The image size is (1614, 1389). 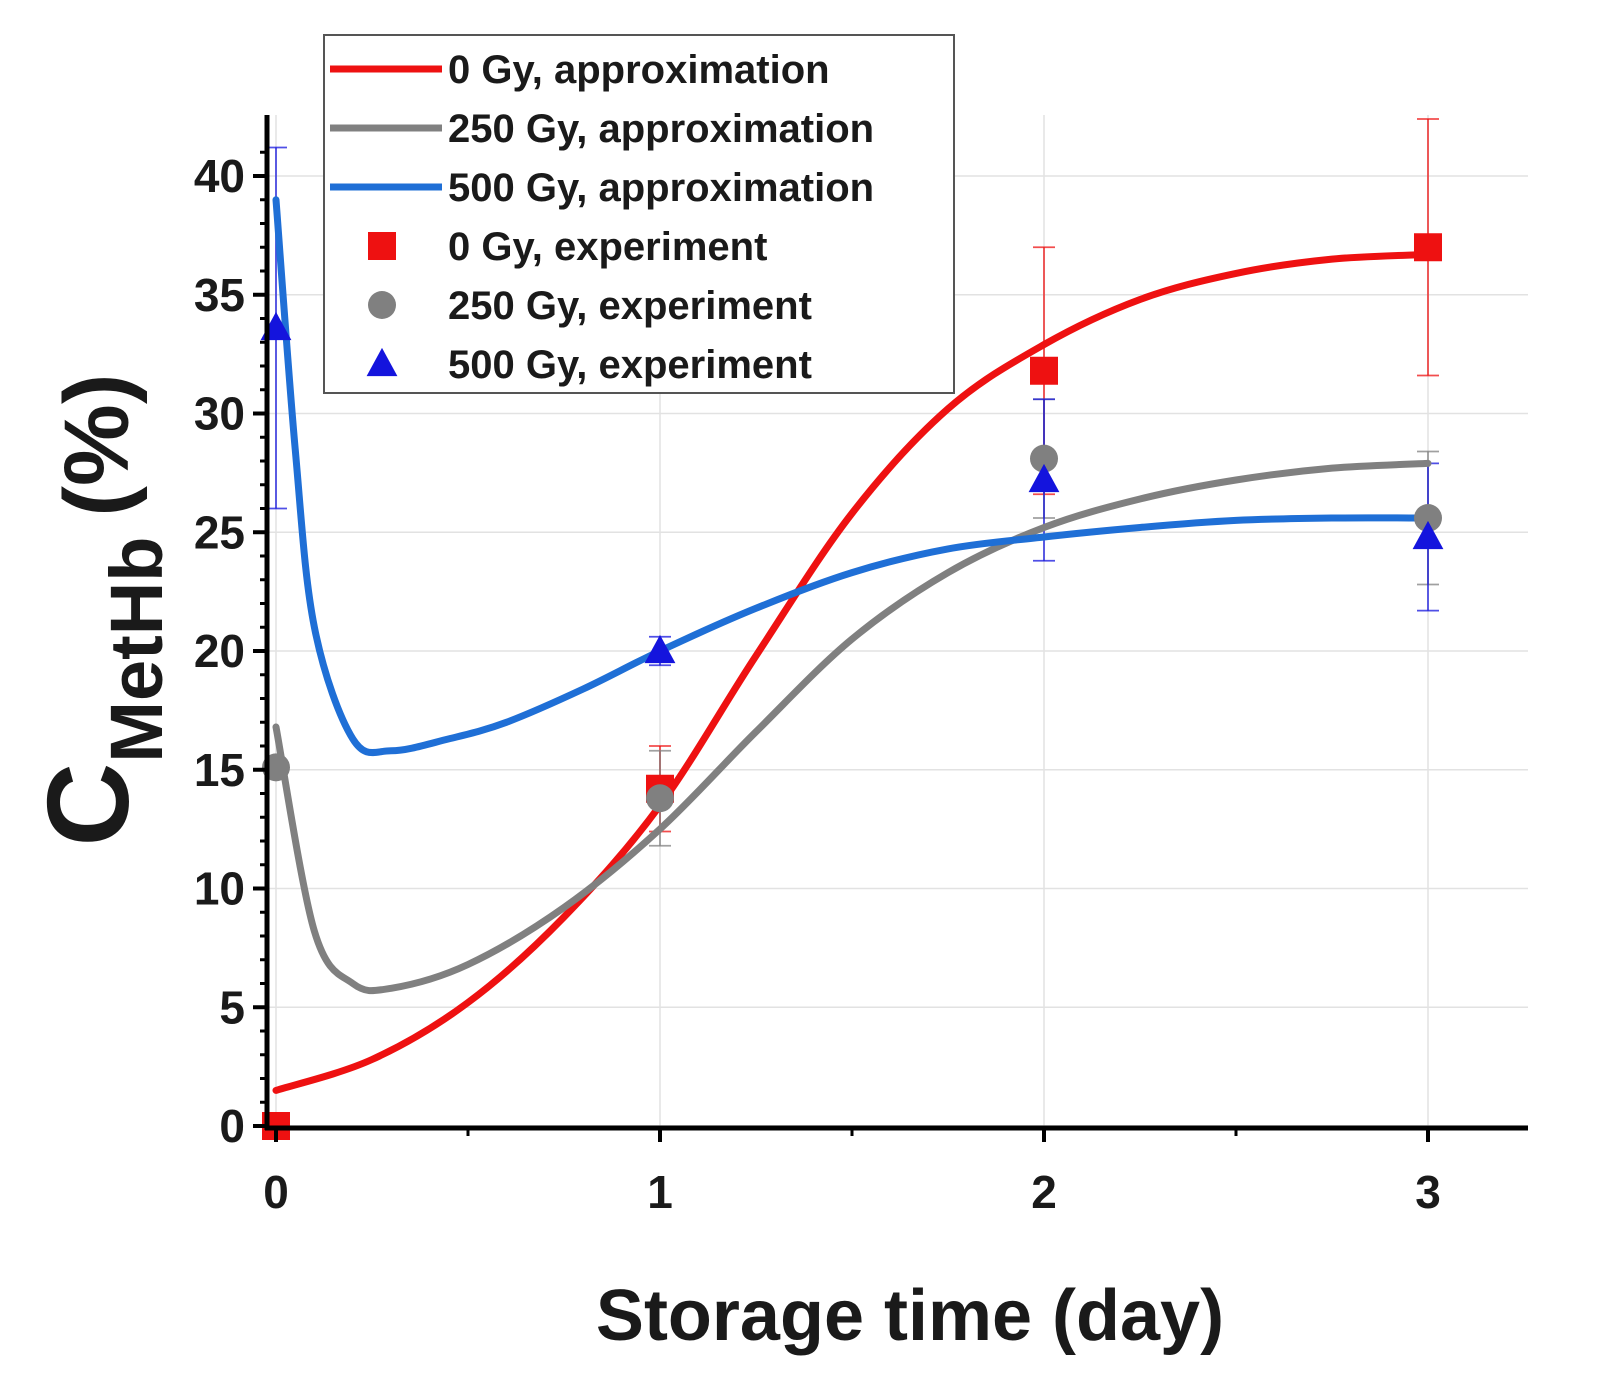 I want to click on legend-item-500-gy-experiment: 500 Gy, experiment, so click(x=589, y=365).